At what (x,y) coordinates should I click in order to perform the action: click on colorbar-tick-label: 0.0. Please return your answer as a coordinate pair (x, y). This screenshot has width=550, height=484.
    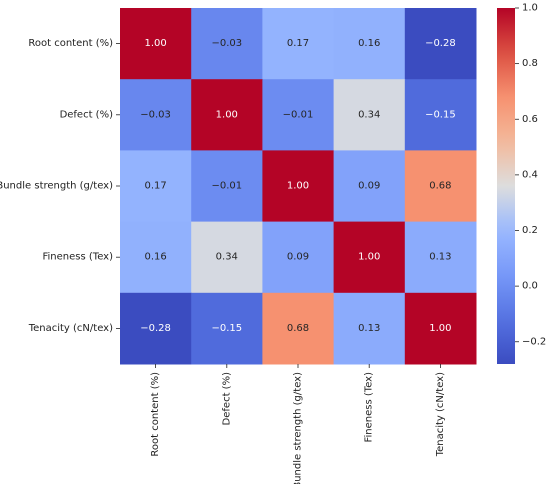
    Looking at the image, I should click on (530, 286).